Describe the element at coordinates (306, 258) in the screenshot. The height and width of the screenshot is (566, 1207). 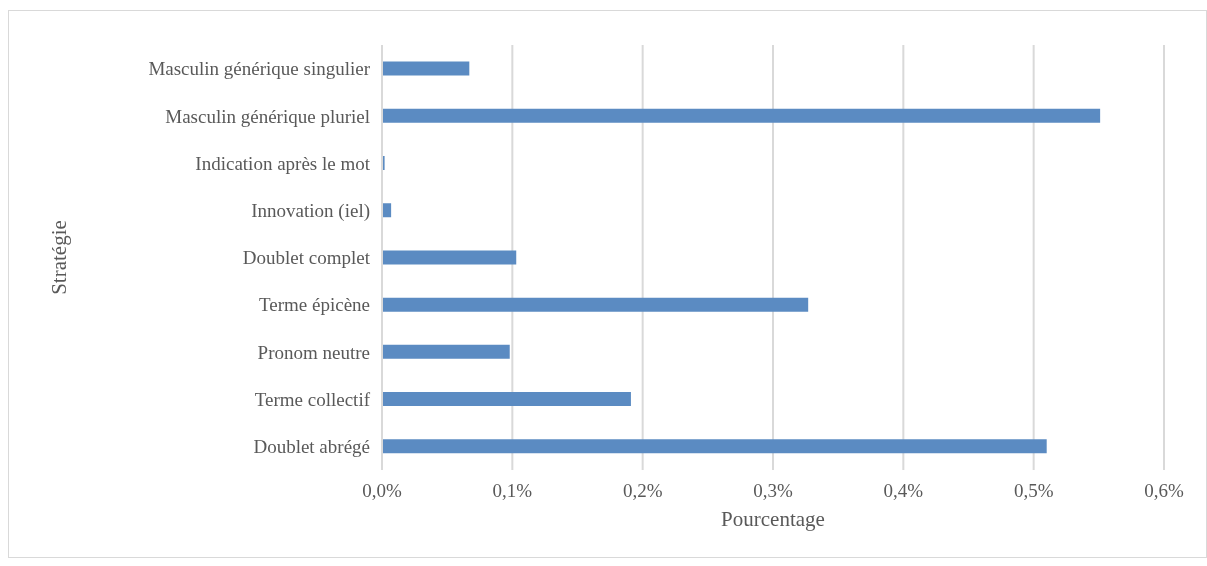
I see `y-tick-label: Doublet complet` at that location.